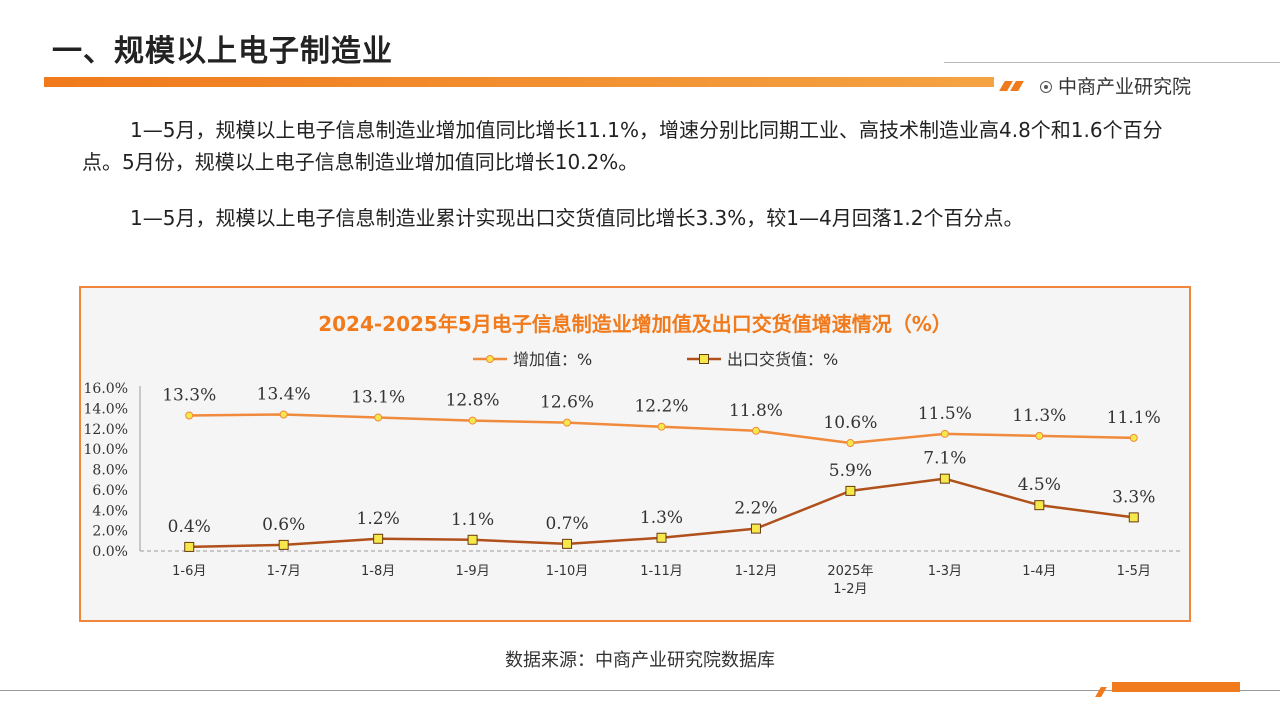  Describe the element at coordinates (850, 423) in the screenshot. I see `data-label-0: 10.6%` at that location.